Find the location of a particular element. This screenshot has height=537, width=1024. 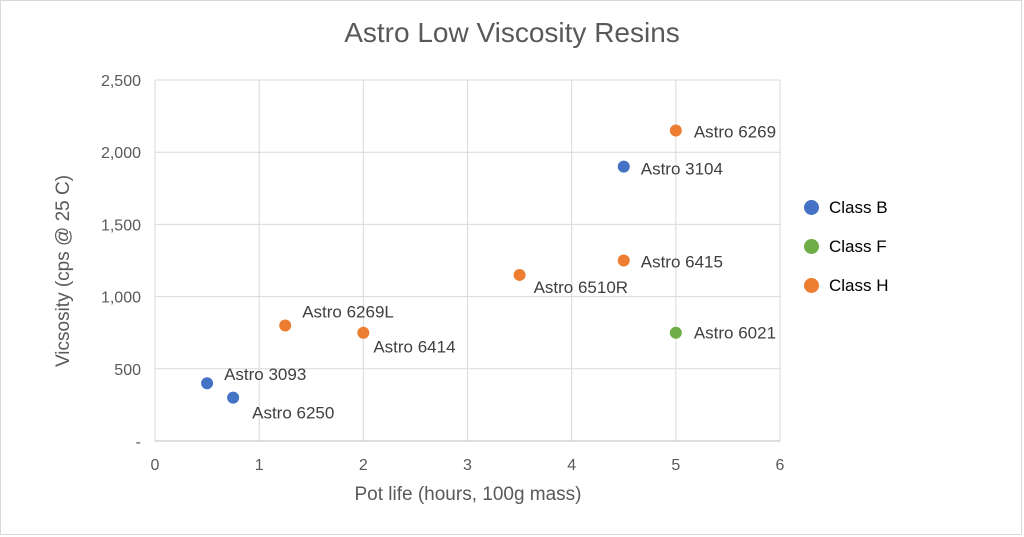

data-label: Astro 6510R is located at coordinates (581, 287).